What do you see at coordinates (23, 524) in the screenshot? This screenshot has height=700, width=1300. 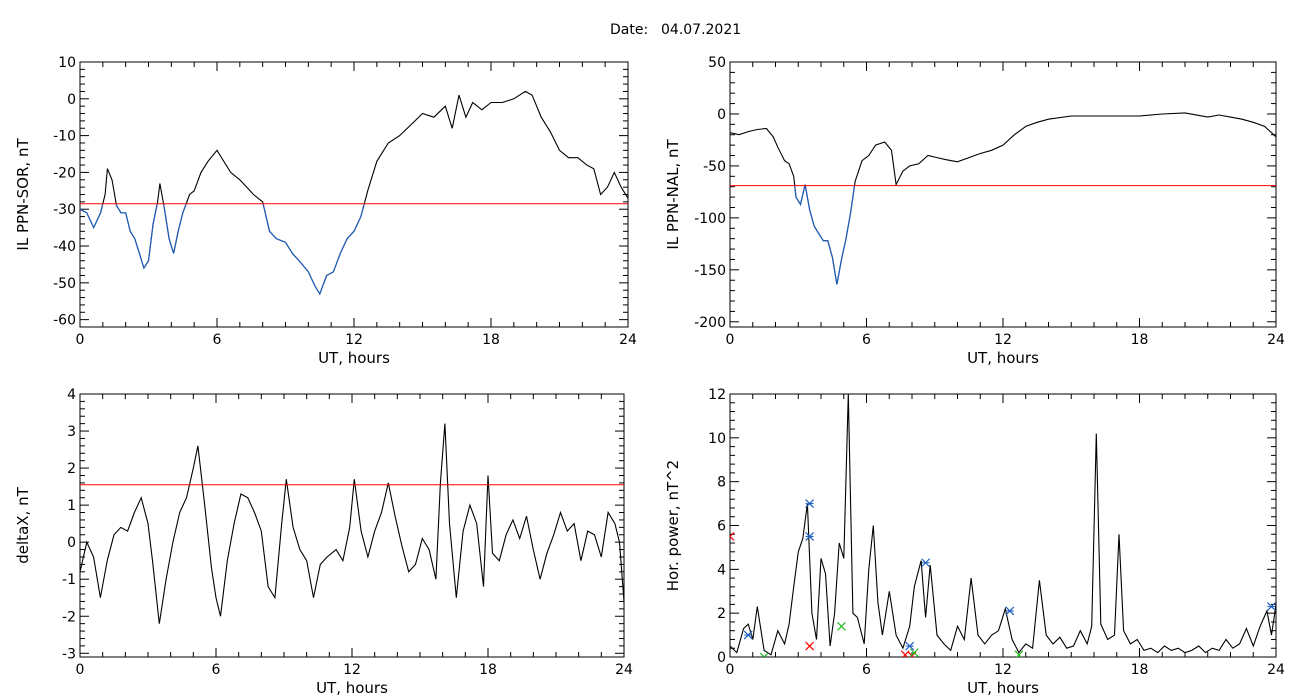 I see `y-axis-label: deltaX, nT` at bounding box center [23, 524].